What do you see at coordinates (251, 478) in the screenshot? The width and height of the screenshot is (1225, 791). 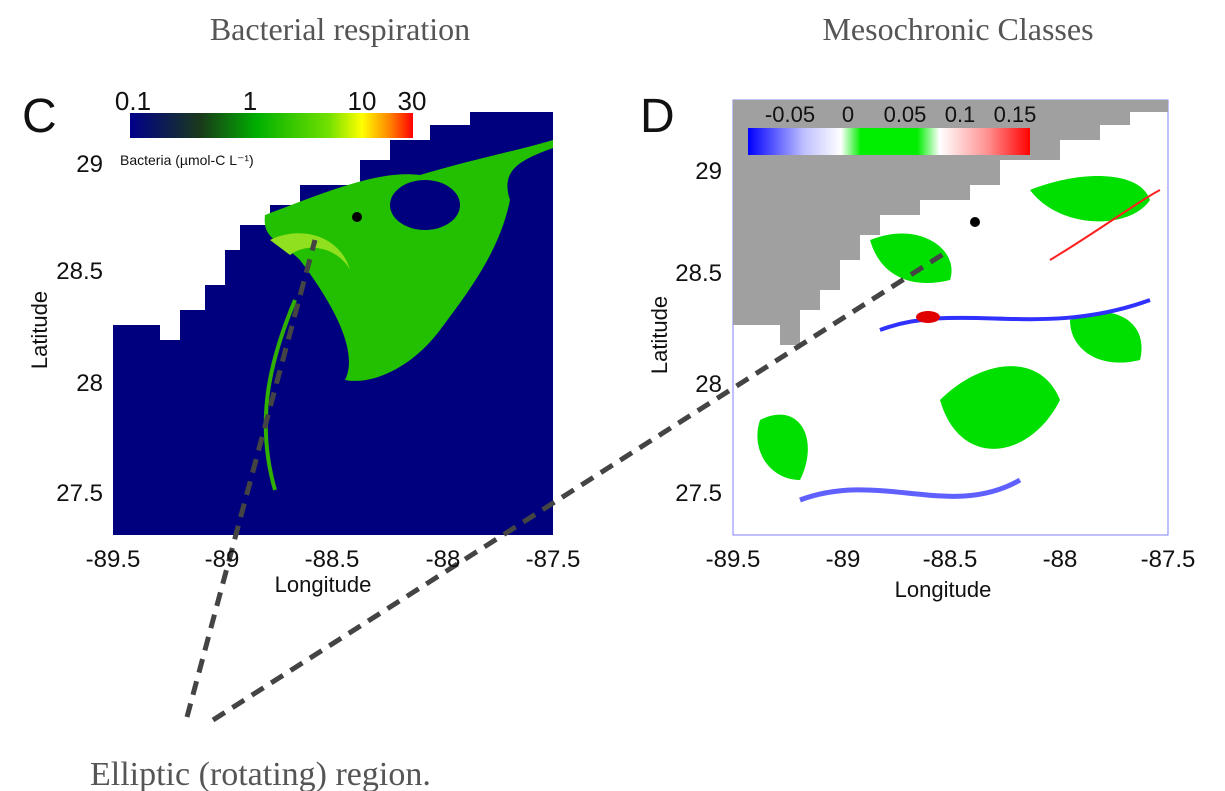 I see `connector` at bounding box center [251, 478].